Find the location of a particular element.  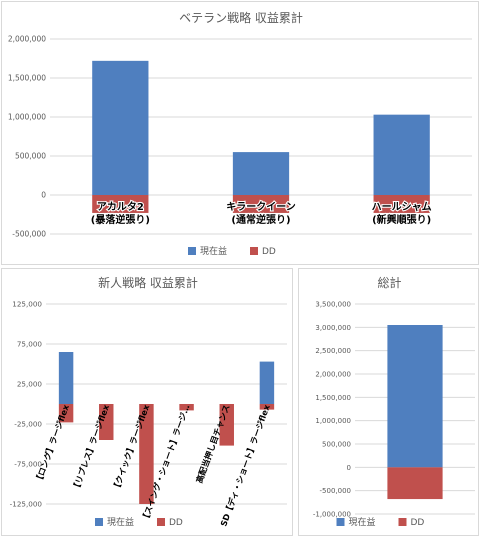

y-tick-label: 125,000 is located at coordinates (27, 304).